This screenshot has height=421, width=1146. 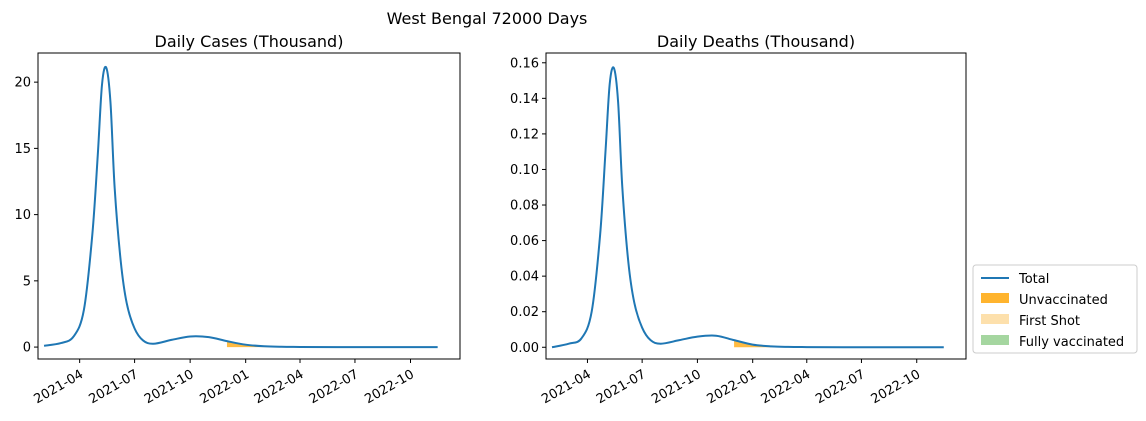 I want to click on y-tick-label: 0.14, so click(x=524, y=99).